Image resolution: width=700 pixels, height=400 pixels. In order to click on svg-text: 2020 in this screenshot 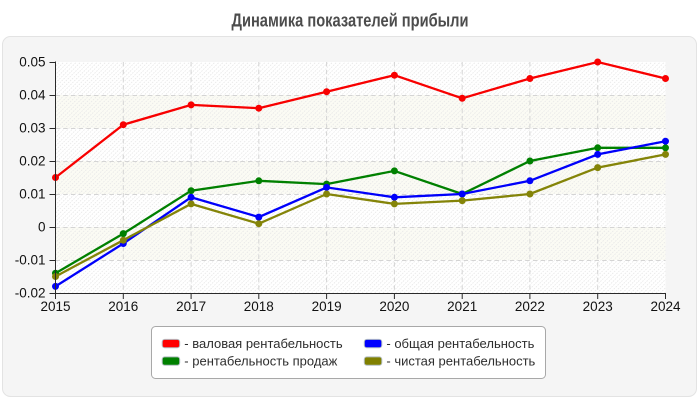, I will do `click(394, 306)`.